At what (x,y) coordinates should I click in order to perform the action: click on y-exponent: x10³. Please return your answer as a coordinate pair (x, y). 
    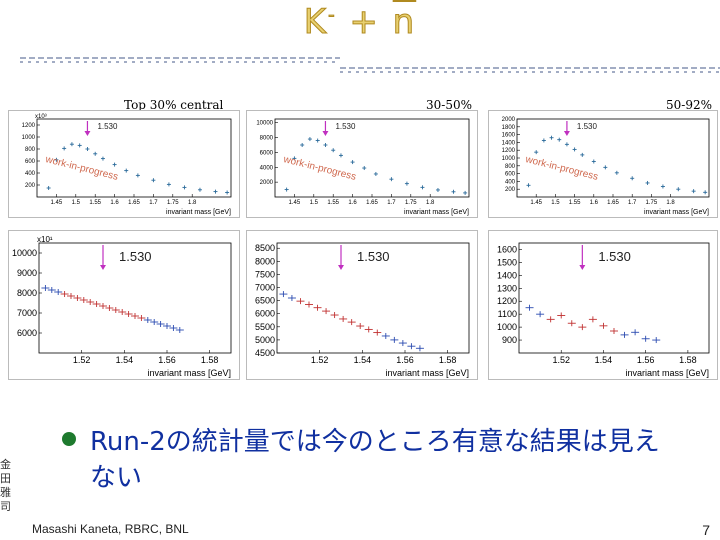
    Looking at the image, I should click on (41, 117).